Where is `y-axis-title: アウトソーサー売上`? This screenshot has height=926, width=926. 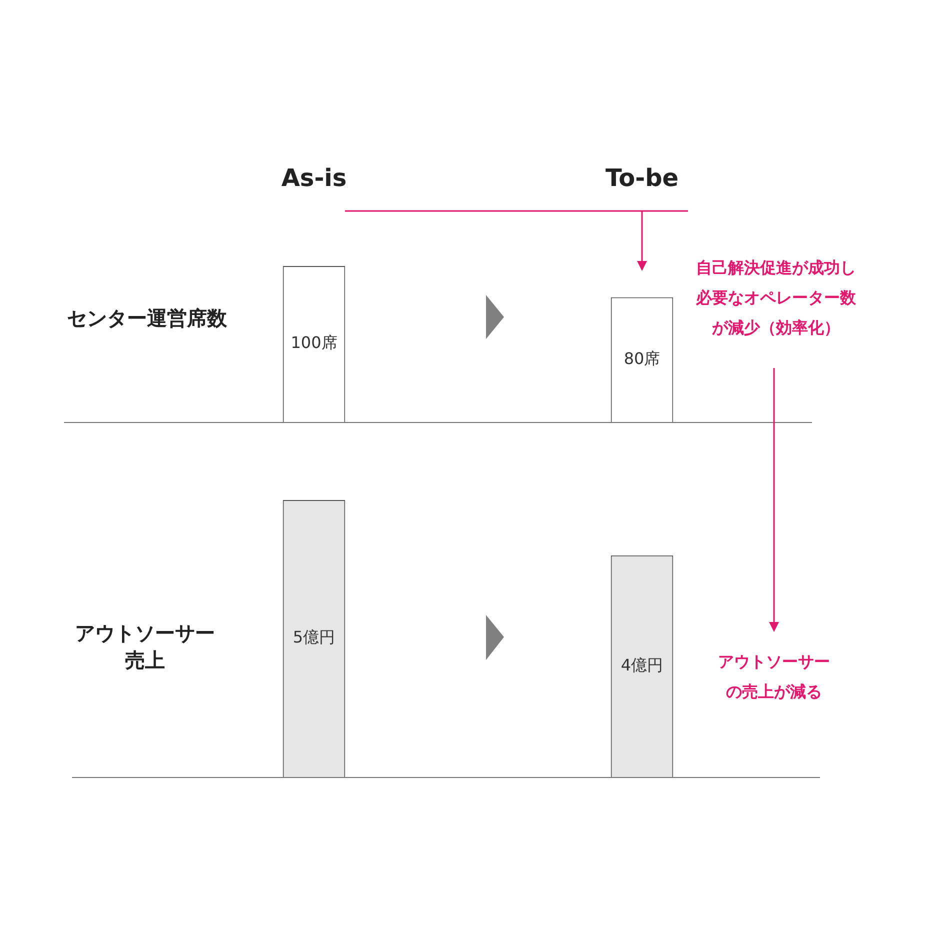 y-axis-title: アウトソーサー売上 is located at coordinates (145, 647).